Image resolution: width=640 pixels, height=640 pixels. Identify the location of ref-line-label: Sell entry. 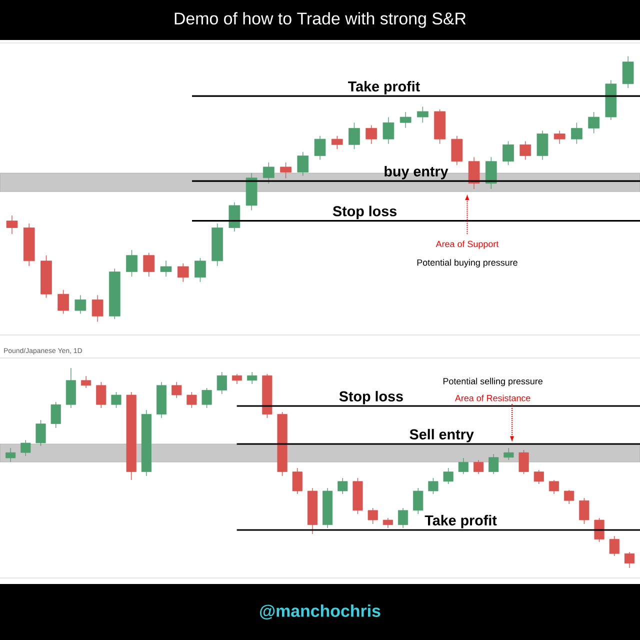
(442, 435).